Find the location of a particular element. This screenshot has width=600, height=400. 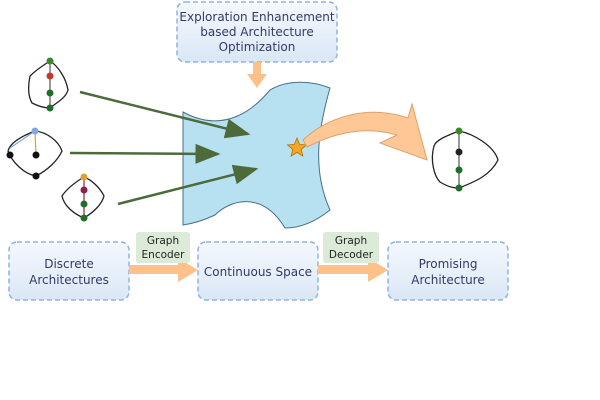

continuous-line-1: Continuous Space is located at coordinates (258, 272).